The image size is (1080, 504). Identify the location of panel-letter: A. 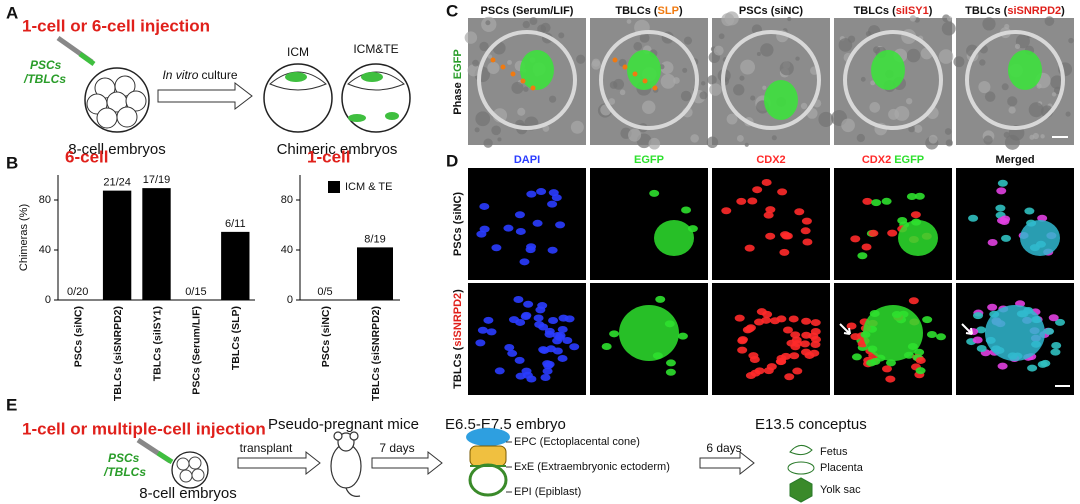
(12, 12).